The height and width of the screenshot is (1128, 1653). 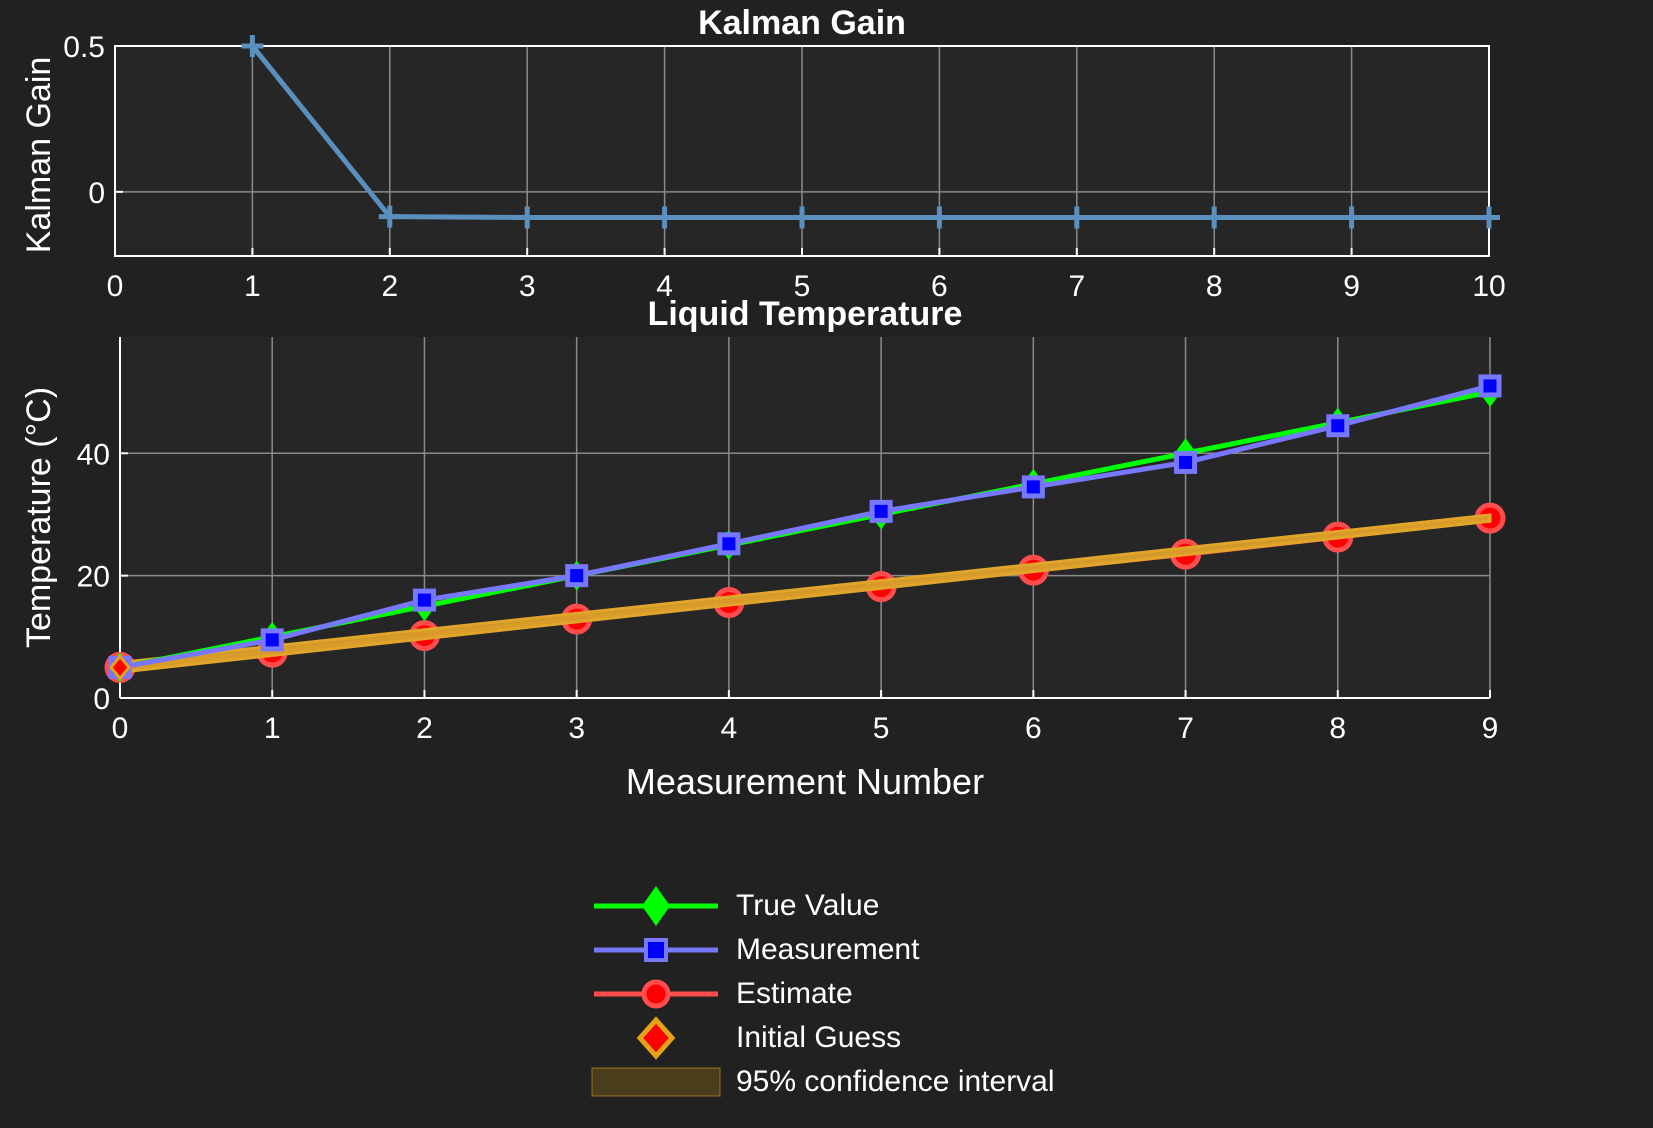 I want to click on legend-estimate-swatch, so click(x=656, y=994).